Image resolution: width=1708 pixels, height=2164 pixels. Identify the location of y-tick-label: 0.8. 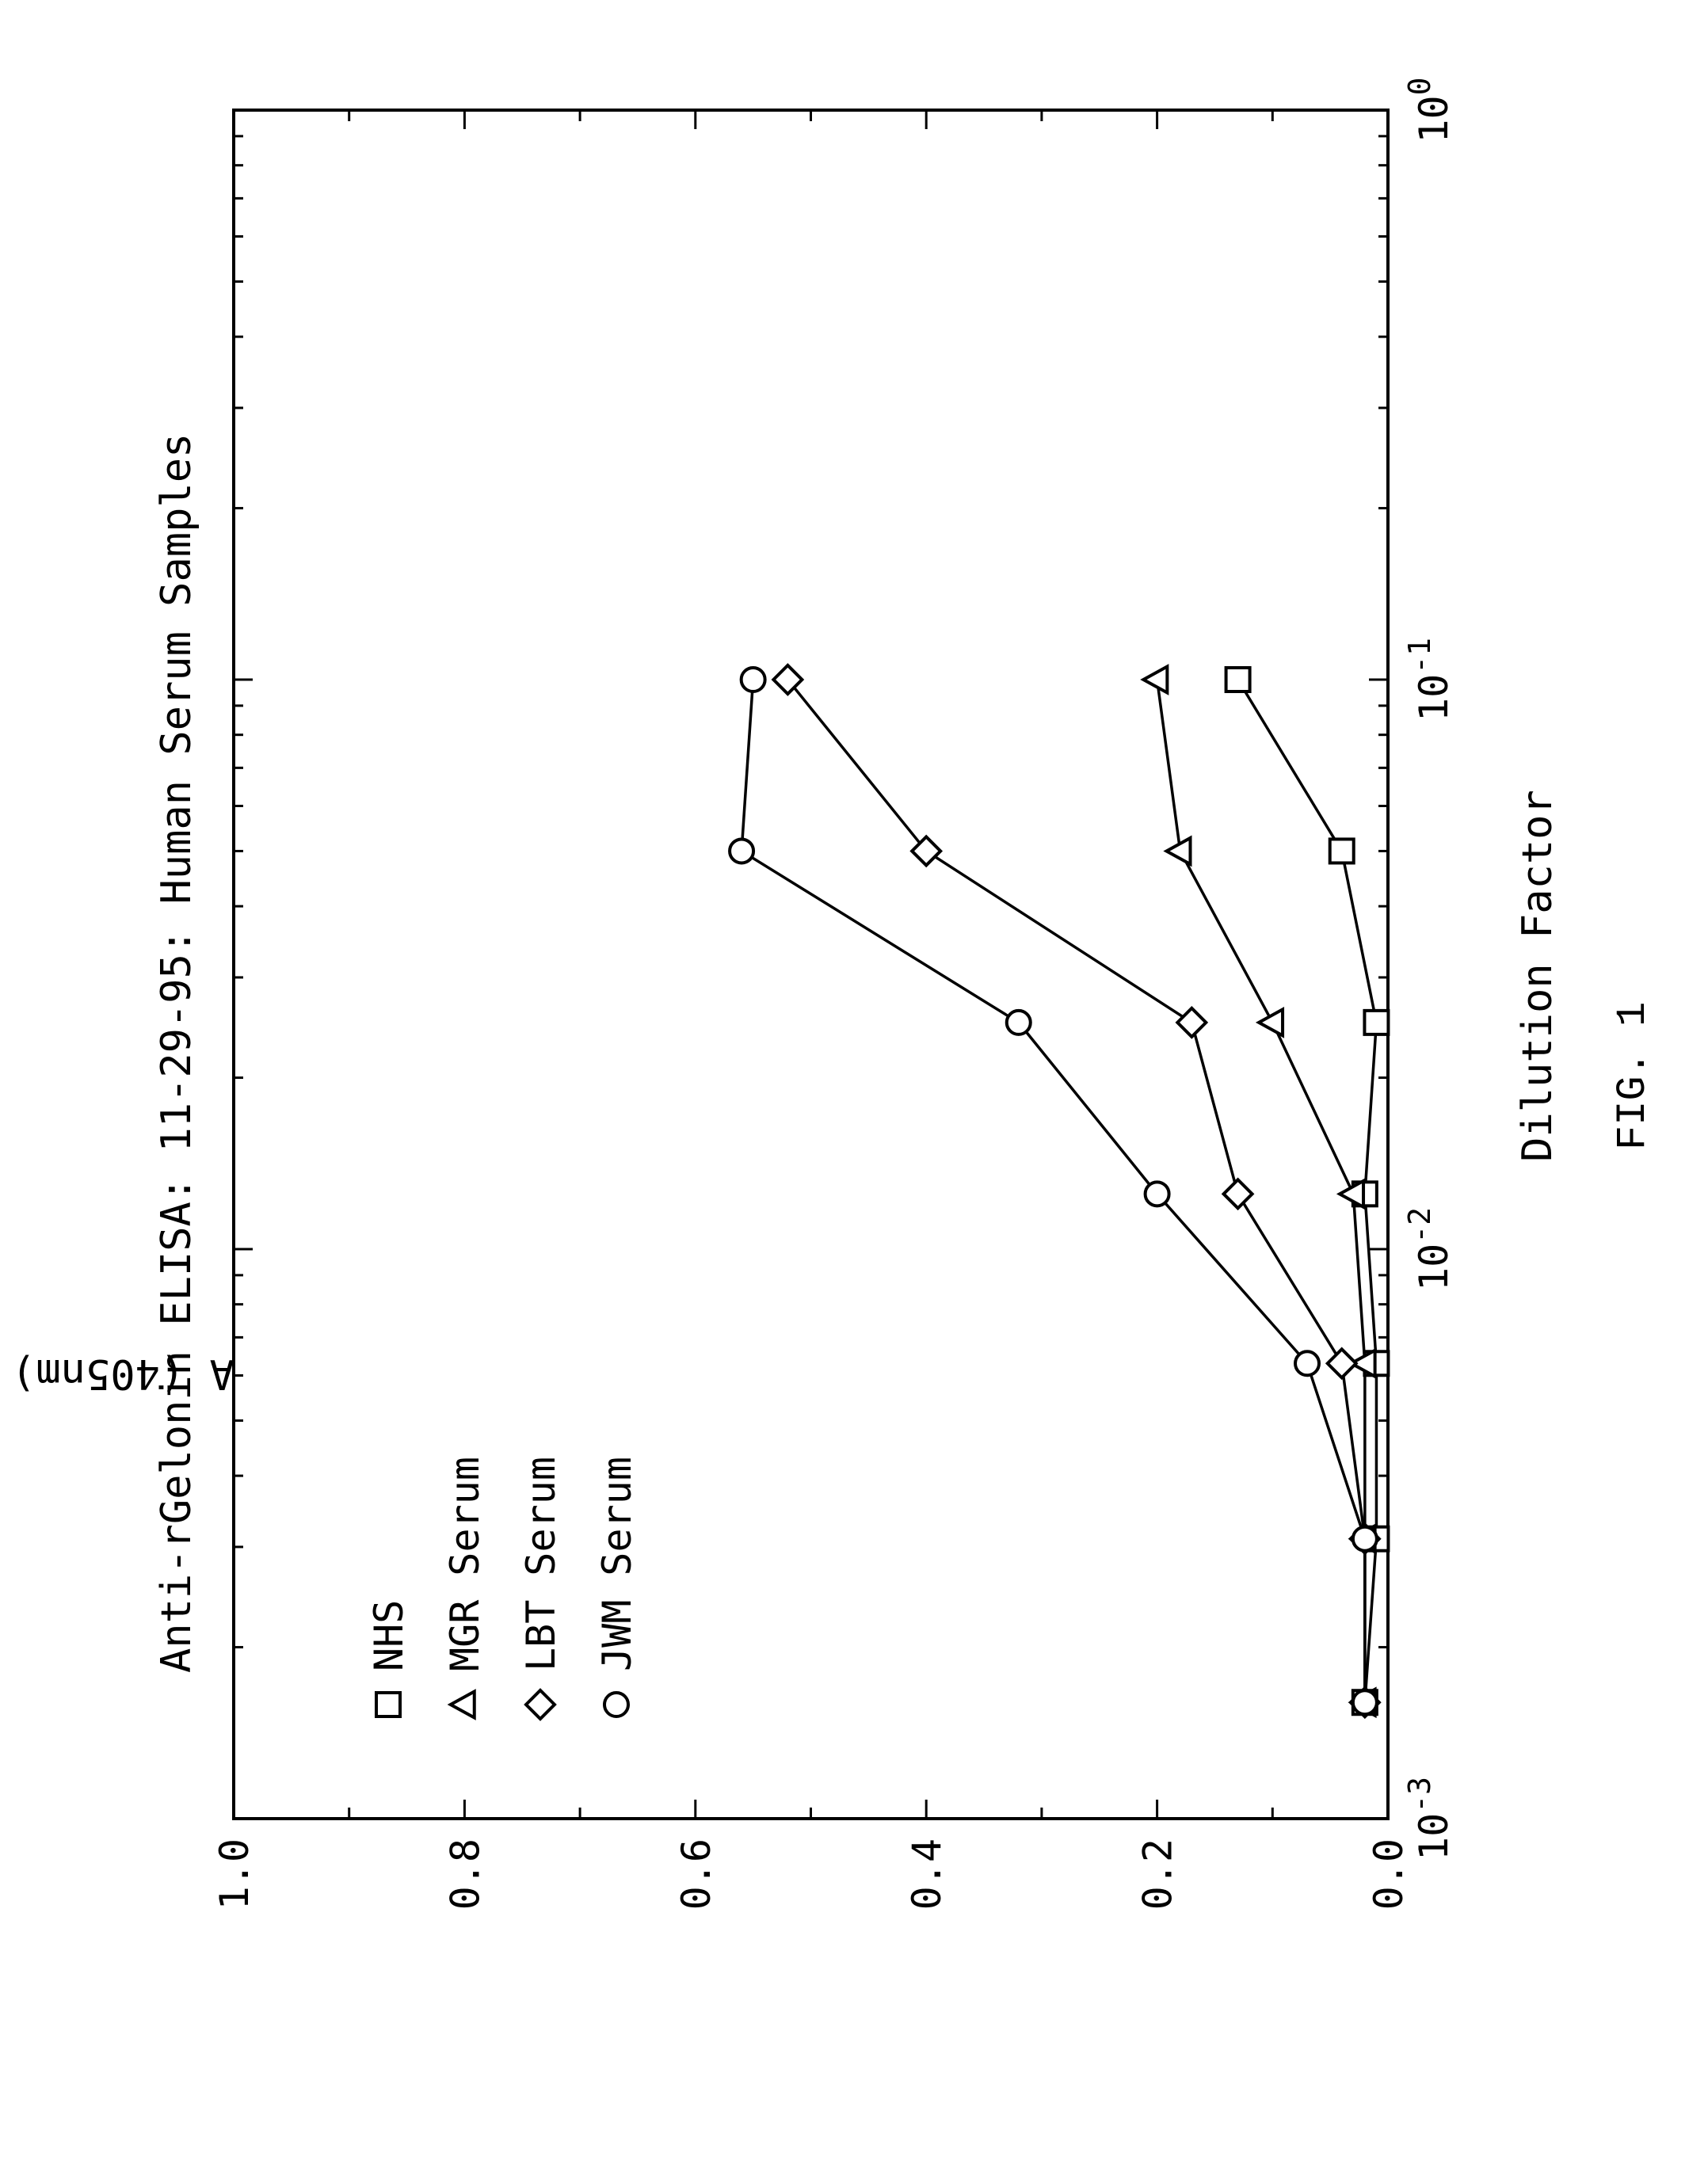
(465, 1874).